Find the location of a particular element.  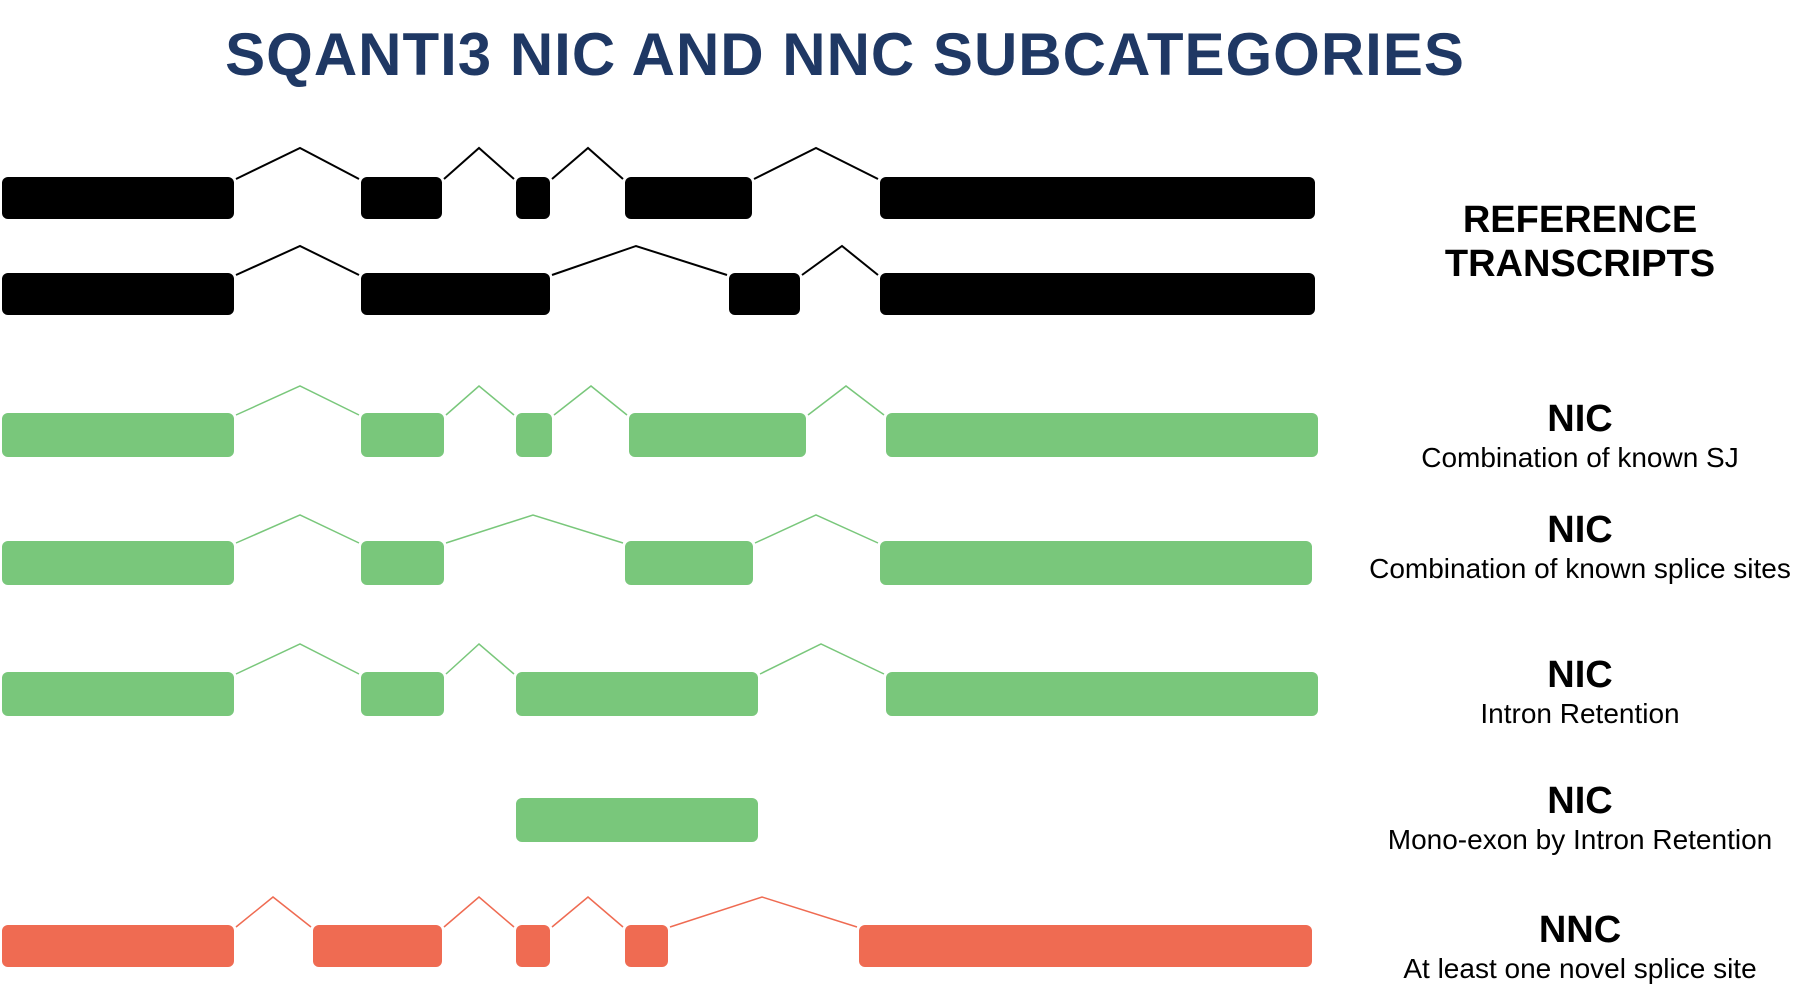

label-nic-sj-sub: Combination of known SJ is located at coordinates (1580, 457).